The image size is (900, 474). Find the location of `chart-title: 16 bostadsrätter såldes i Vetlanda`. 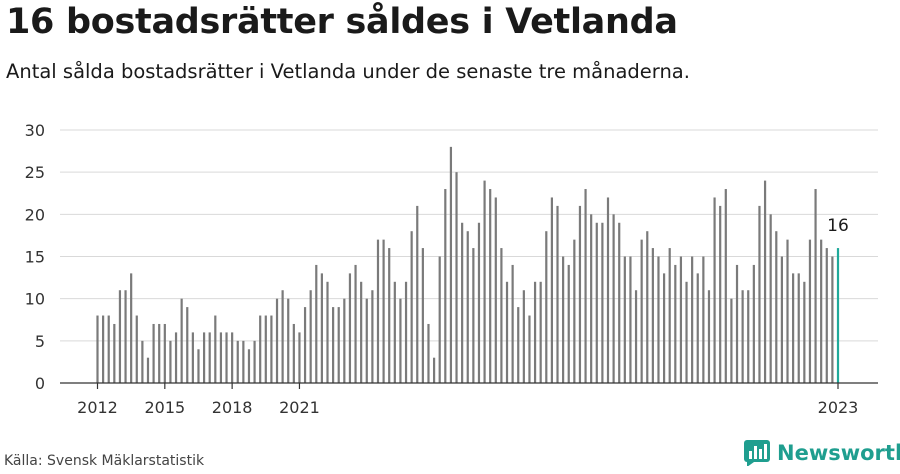

chart-title: 16 bostadsrätter såldes i Vetlanda is located at coordinates (342, 22).